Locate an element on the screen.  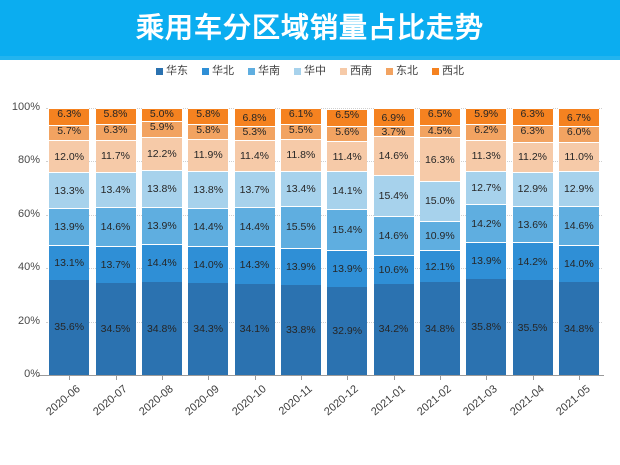
stacked-bar: 35.6% 13.1% 13.9% 13.3% 12.0% 5.7% 6.3% is located at coordinates (69, 241).